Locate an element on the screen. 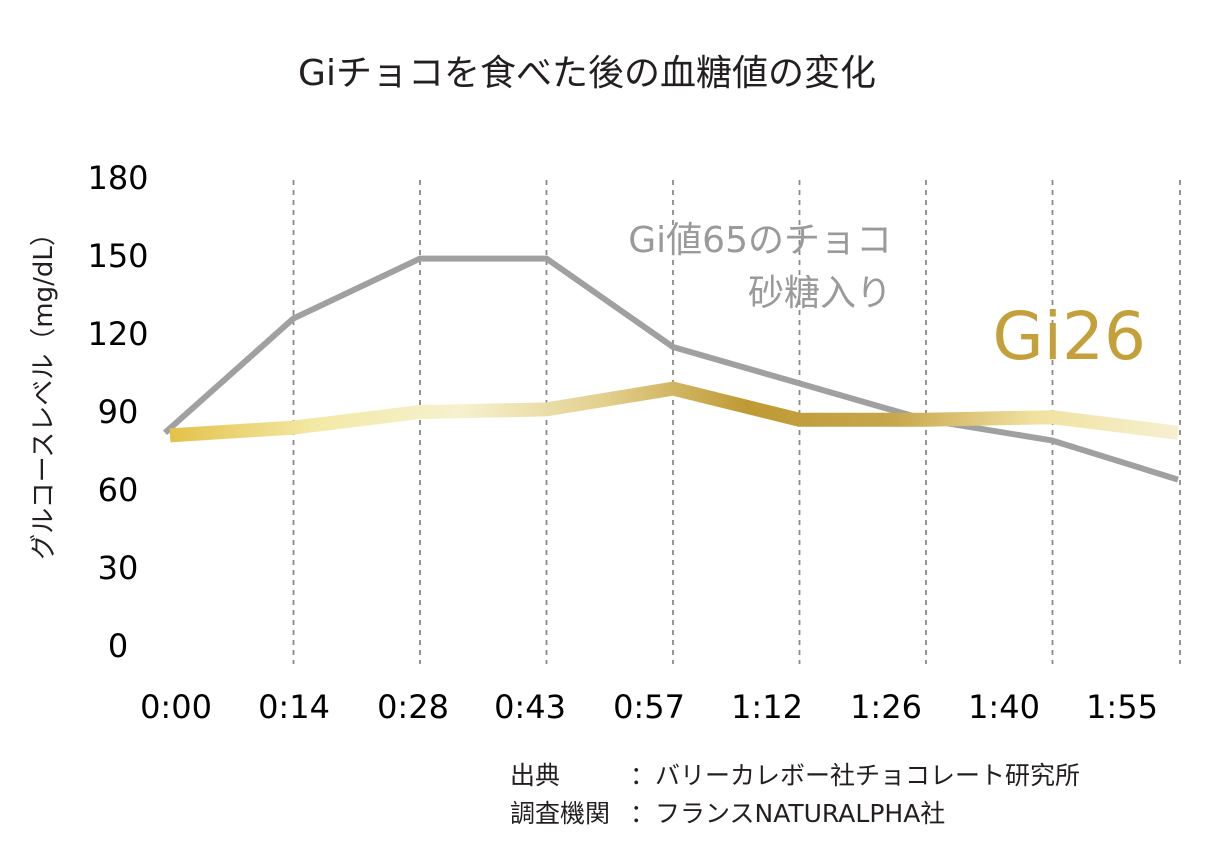  y-tick-label-0: 180 is located at coordinates (117, 178).